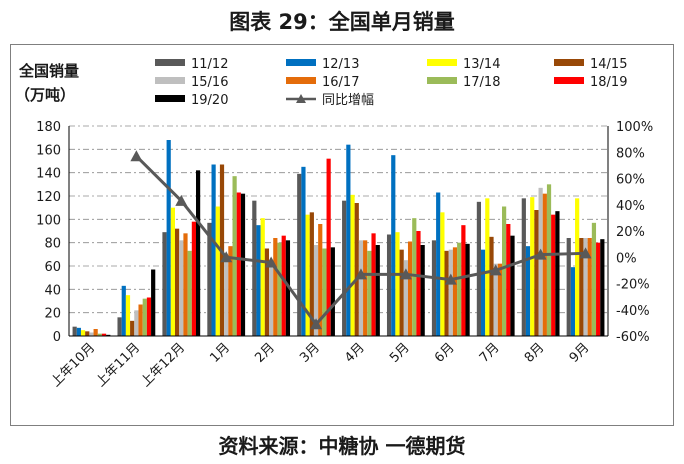 Image resolution: width=684 pixels, height=464 pixels. Describe the element at coordinates (630, 153) in the screenshot. I see `y2-tick-label: 80%` at that location.